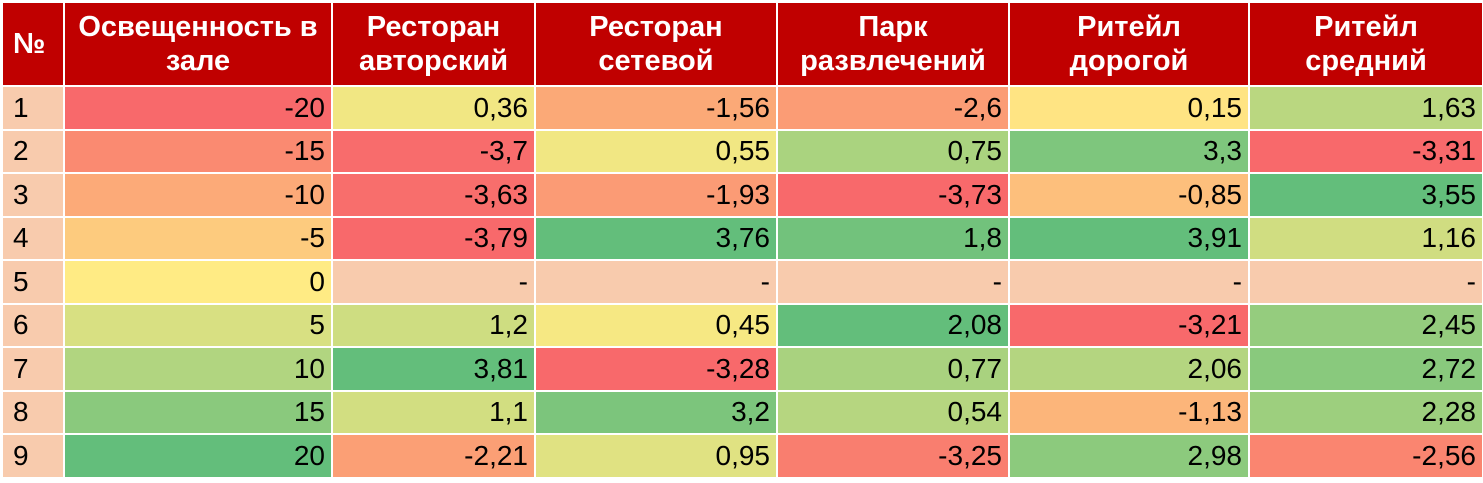 The height and width of the screenshot is (483, 1483). What do you see at coordinates (893, 238) in the screenshot?
I see `heatmap-cell: 1,8` at bounding box center [893, 238].